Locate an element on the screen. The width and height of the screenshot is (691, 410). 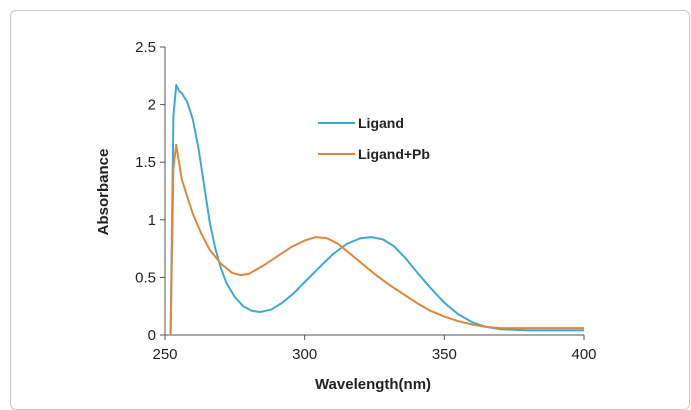
x-tick-label: 250 is located at coordinates (164, 354).